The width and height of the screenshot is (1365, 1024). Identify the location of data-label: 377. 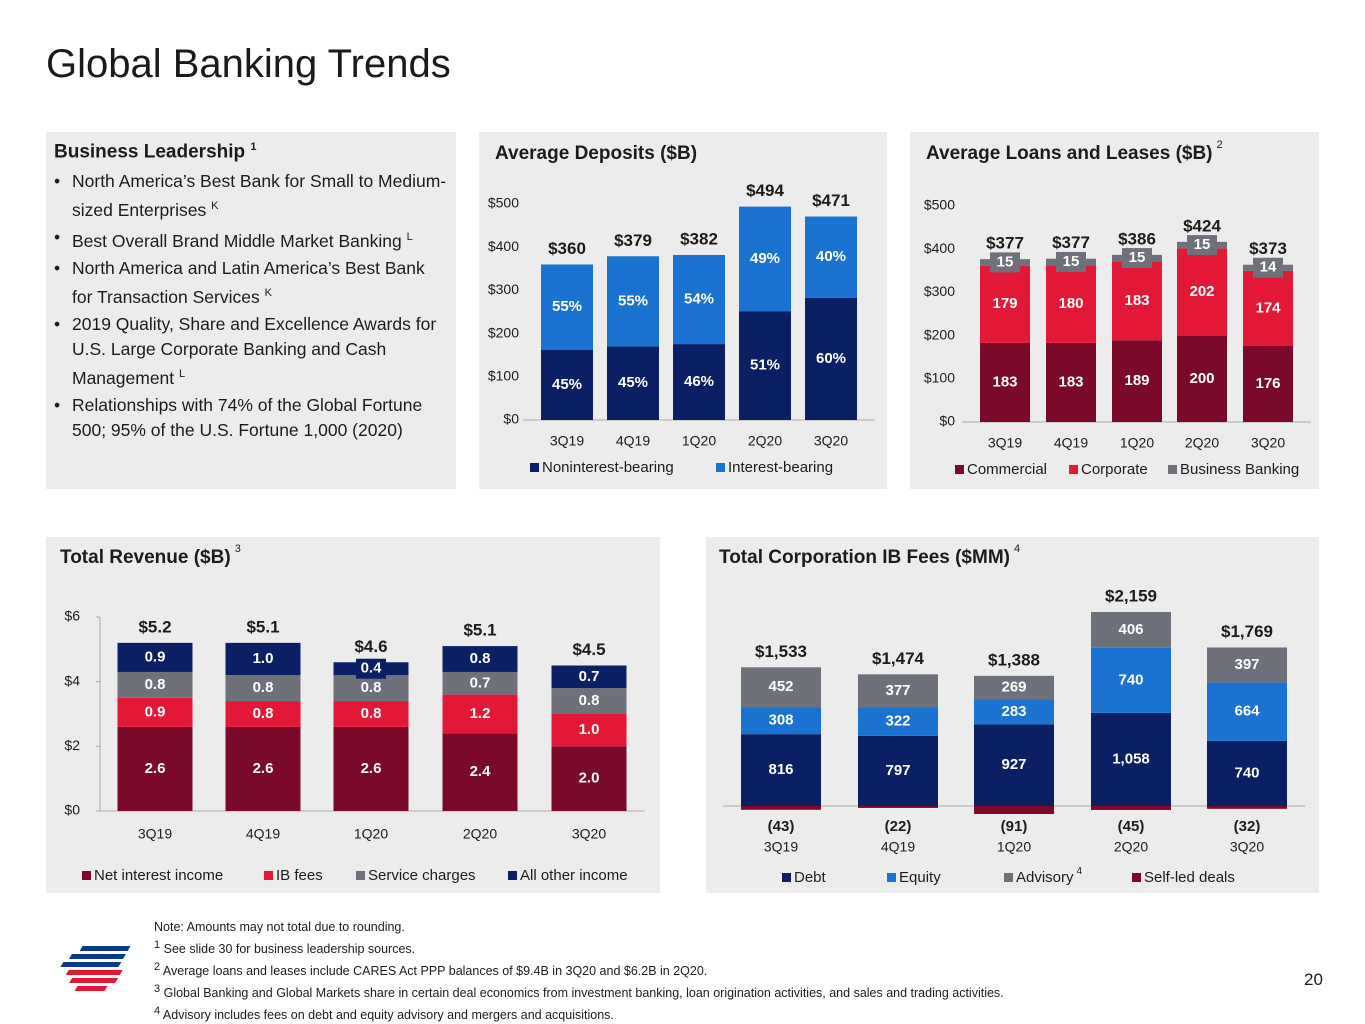
(897, 690).